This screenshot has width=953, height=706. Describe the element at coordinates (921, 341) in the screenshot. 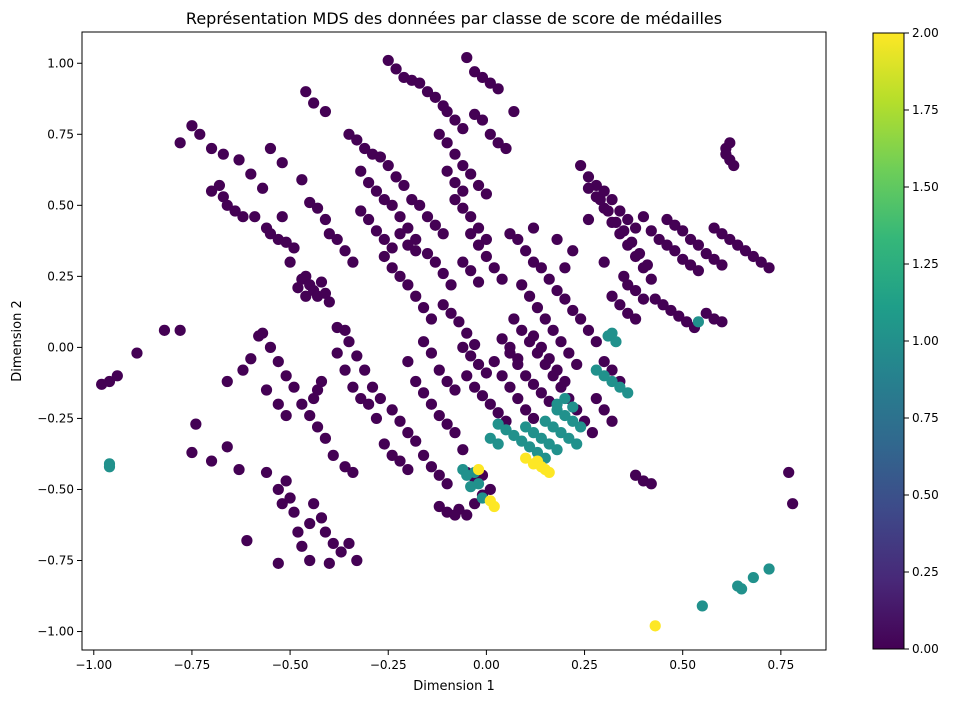

I see `colorbar-axis: 0.00 0.25 0.50 0.75 1.00 1.25 1.50 1.75 2.00` at that location.